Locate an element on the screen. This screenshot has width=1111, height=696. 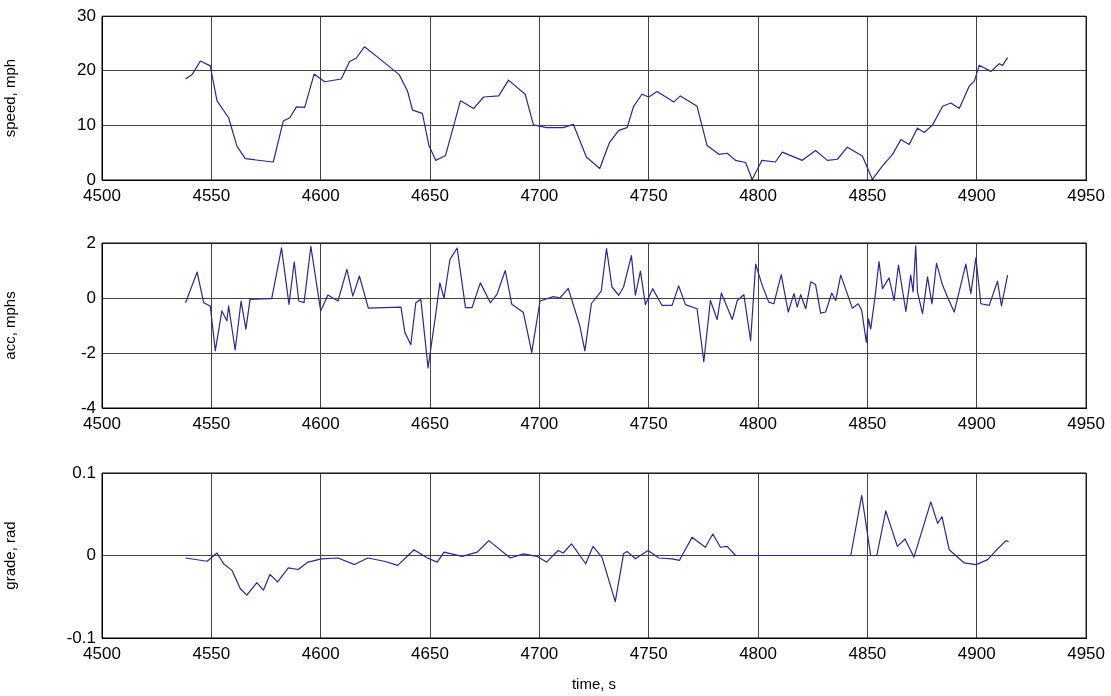
y-tick-label: 0.1 is located at coordinates (84, 472).